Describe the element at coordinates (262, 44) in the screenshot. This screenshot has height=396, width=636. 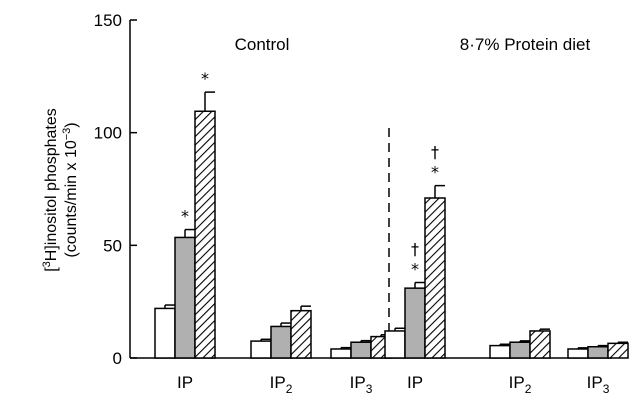
I see `panel-title: Control` at that location.